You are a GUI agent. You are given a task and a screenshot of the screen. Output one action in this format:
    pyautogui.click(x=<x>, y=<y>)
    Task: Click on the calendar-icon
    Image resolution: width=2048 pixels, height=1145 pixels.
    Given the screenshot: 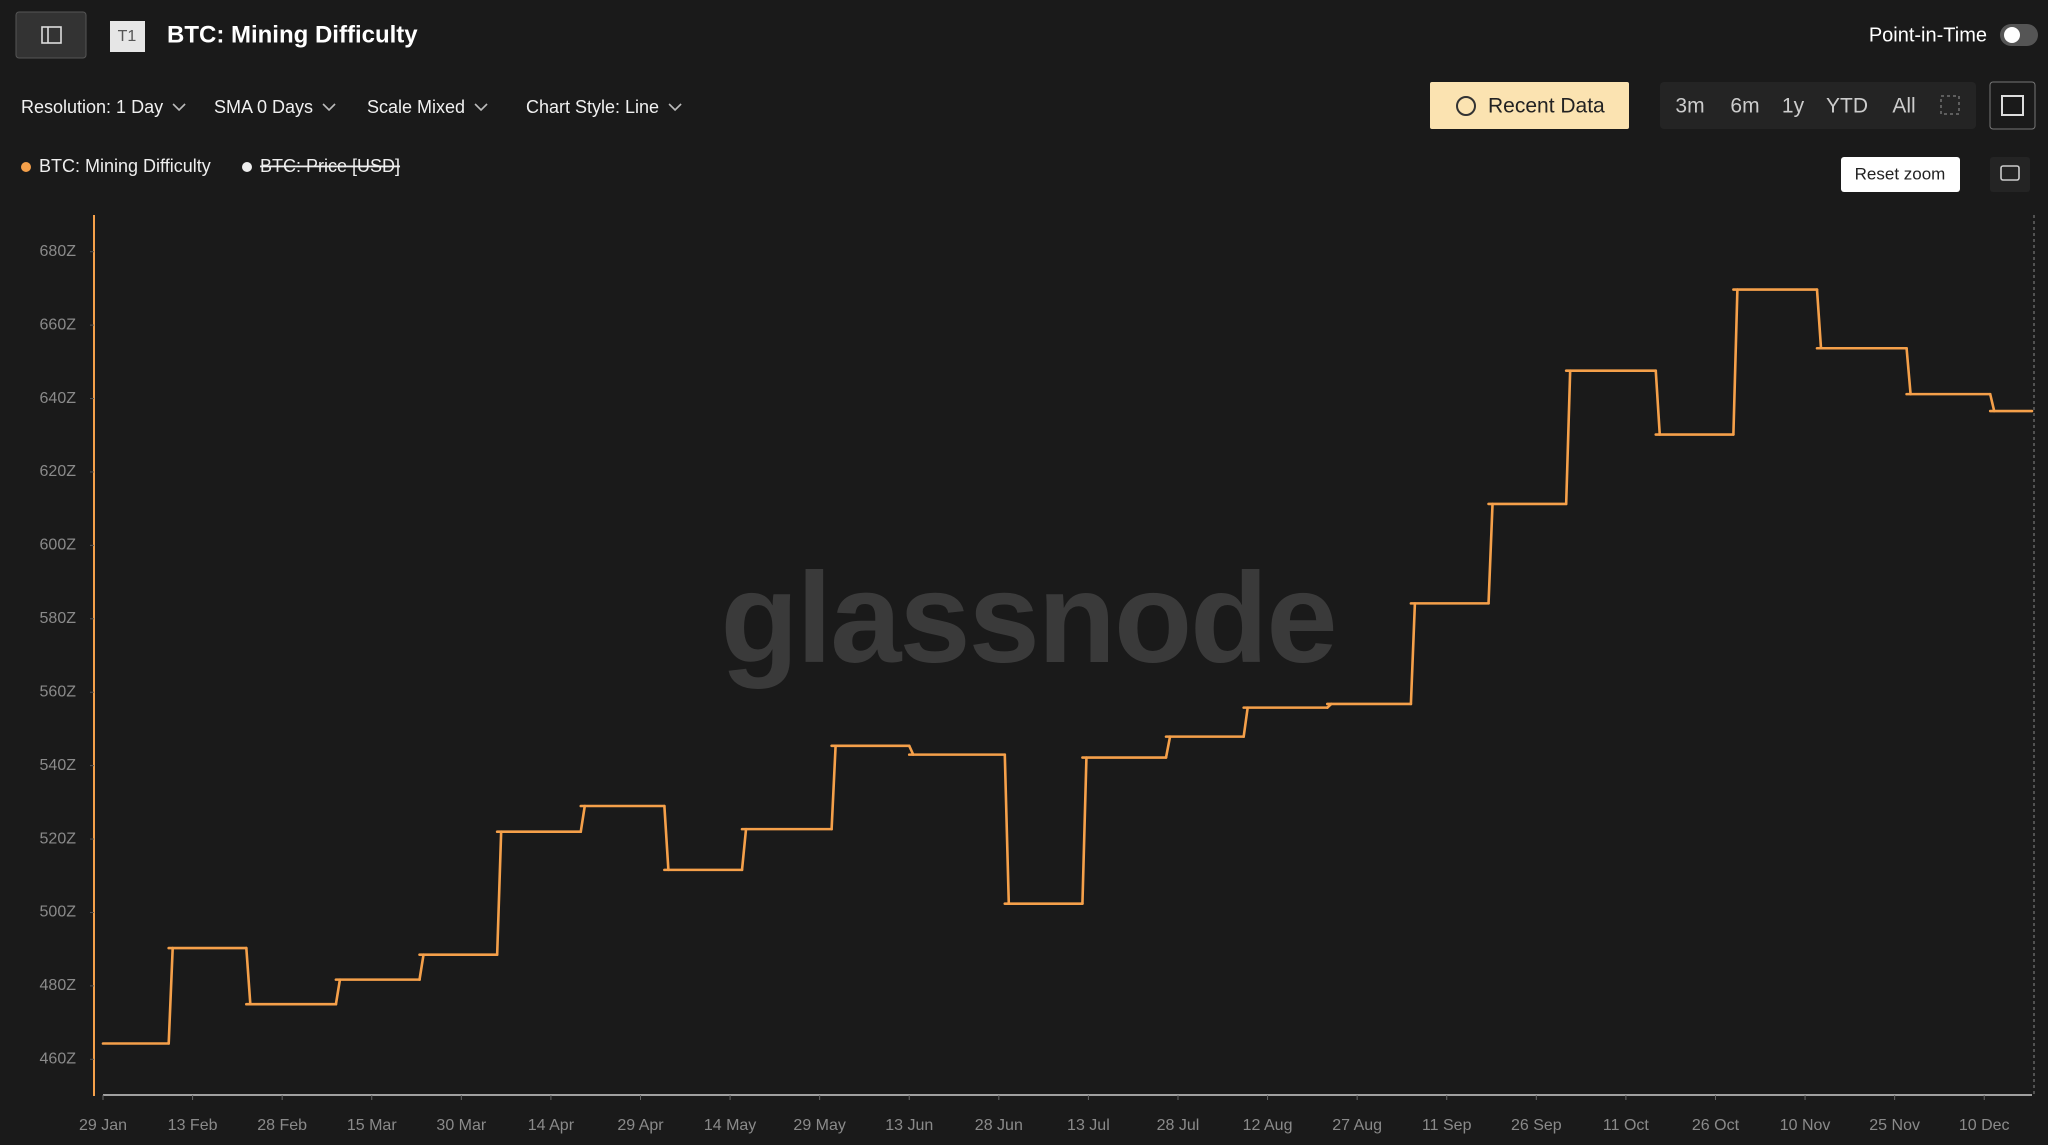 What is the action you would take?
    pyautogui.click(x=2012, y=105)
    